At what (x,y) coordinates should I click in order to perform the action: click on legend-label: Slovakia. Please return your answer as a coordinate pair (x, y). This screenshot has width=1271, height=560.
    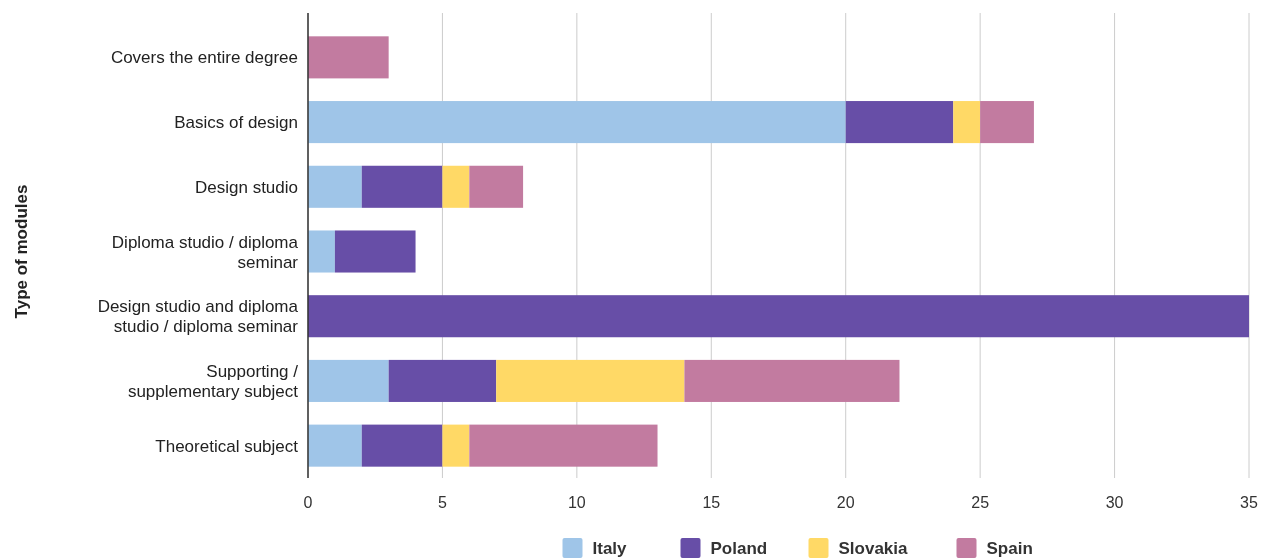
    Looking at the image, I should click on (873, 548).